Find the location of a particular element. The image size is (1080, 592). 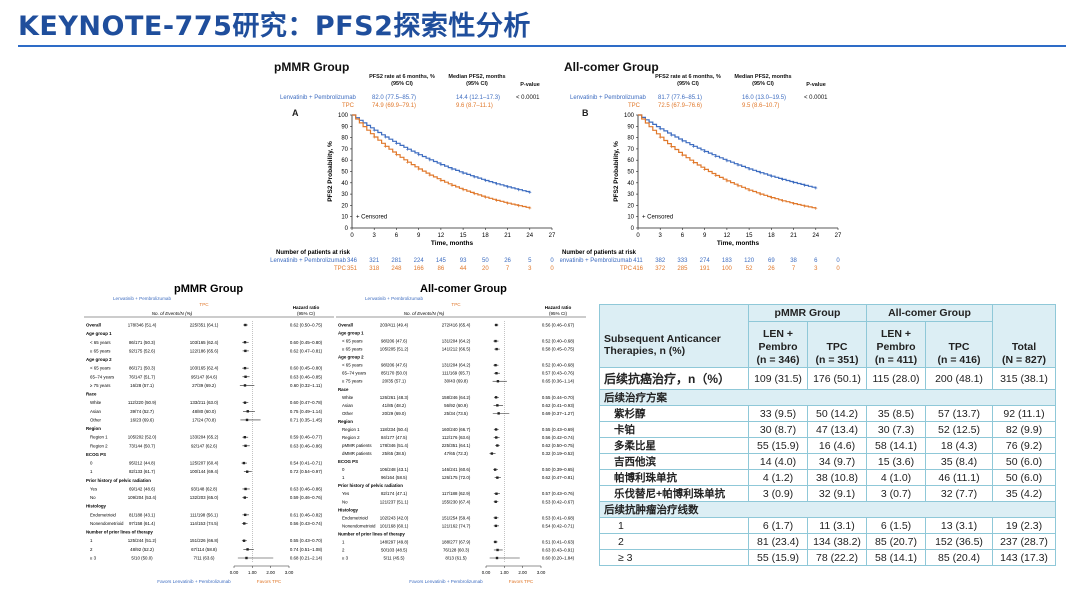

forest-tpc-events: 30/43 (69.8) is located at coordinates (456, 381).